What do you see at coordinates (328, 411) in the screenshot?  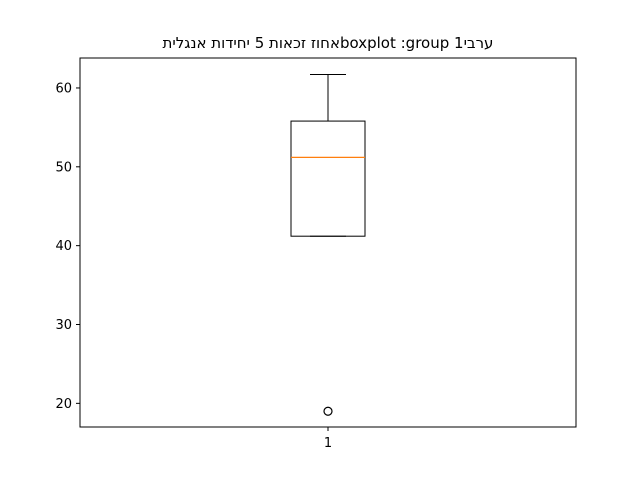 I see `outlier-point` at bounding box center [328, 411].